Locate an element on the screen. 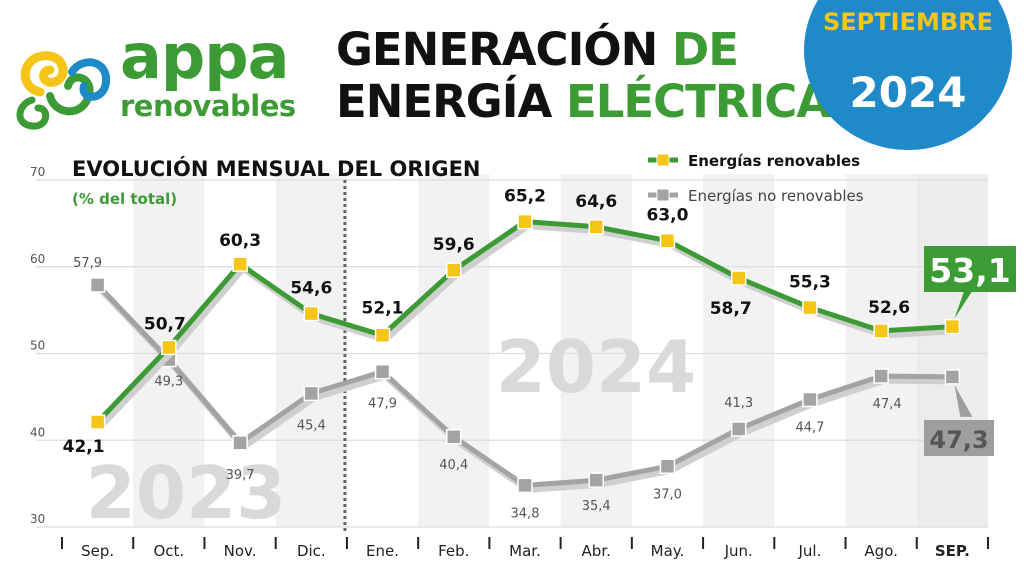 This screenshot has width=1024, height=575. nonrenewable-data-label: 57,9 is located at coordinates (87, 263).